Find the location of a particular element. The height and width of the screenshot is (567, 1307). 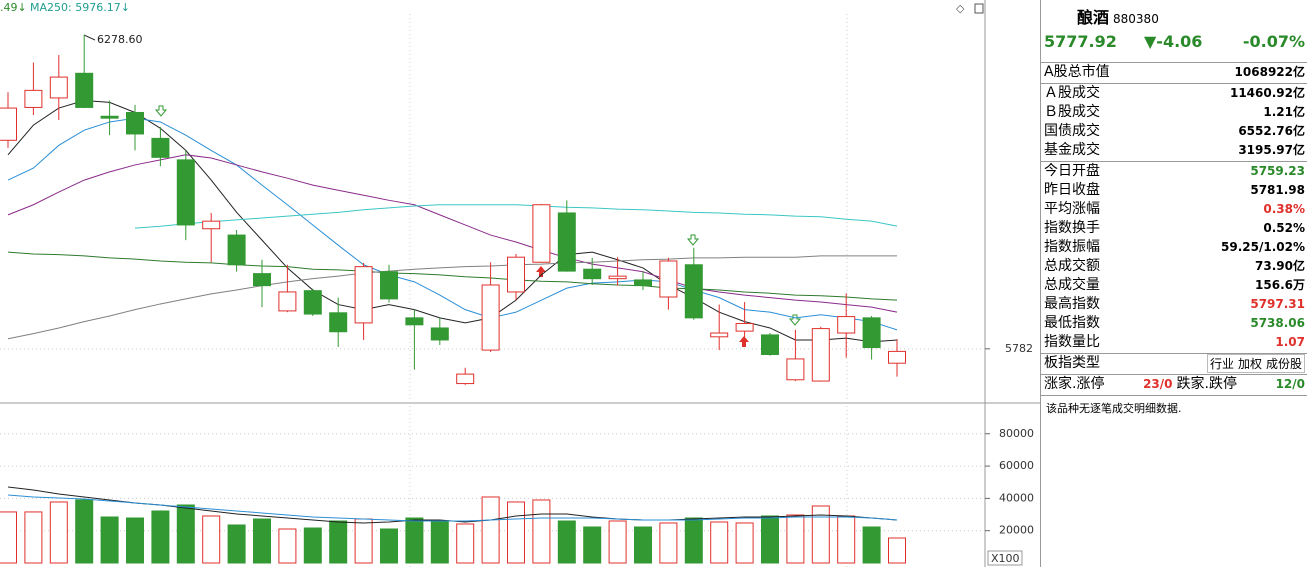

legend: MA250: 5976.17↓ is located at coordinates (80, 7).